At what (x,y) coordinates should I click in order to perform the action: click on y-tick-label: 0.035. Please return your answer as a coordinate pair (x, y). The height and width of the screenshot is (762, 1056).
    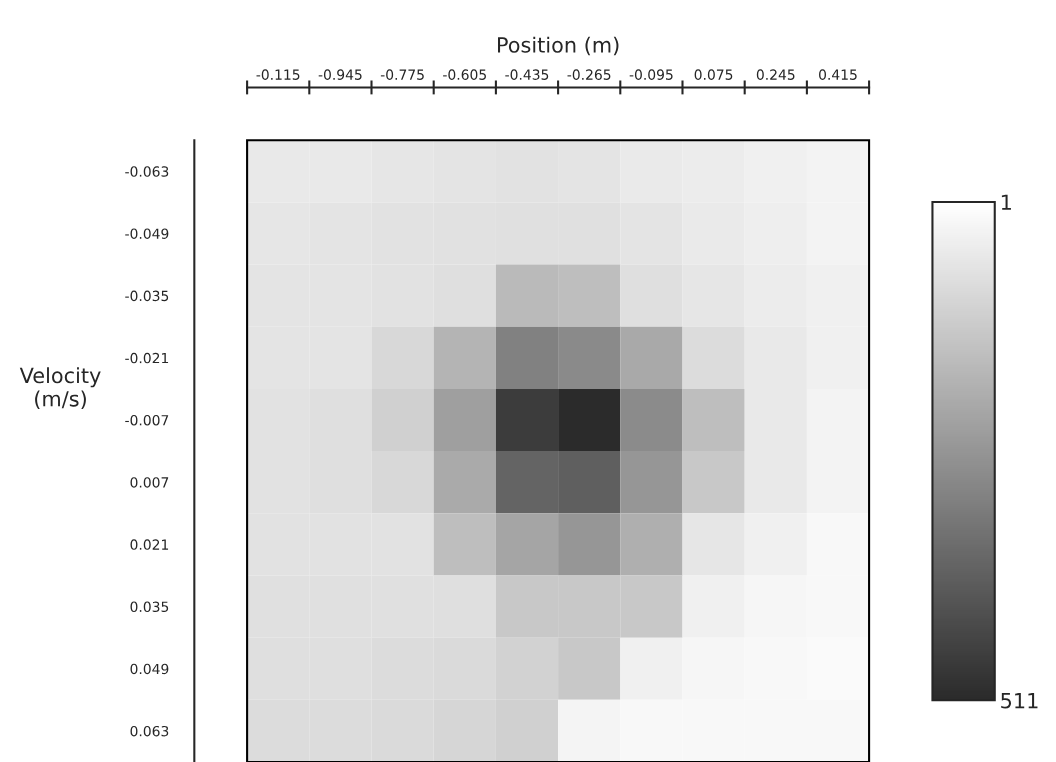
    Looking at the image, I should click on (149, 607).